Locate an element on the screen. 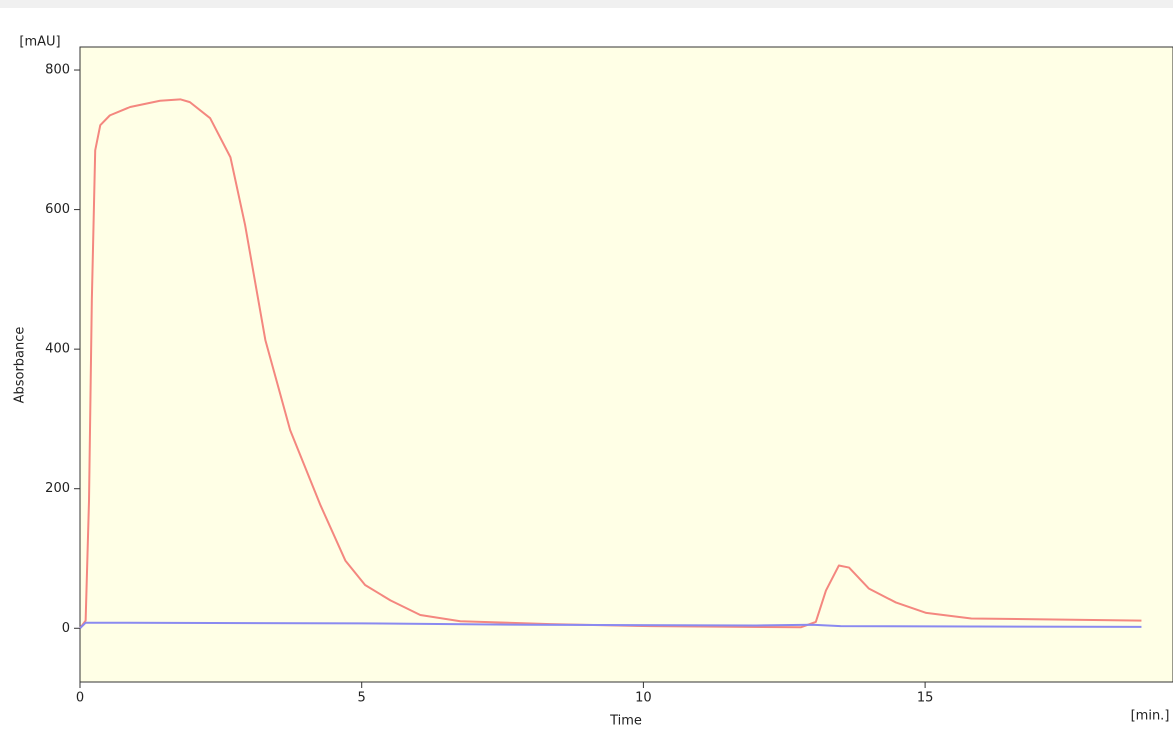  y-tick-label: 400 is located at coordinates (57, 349).